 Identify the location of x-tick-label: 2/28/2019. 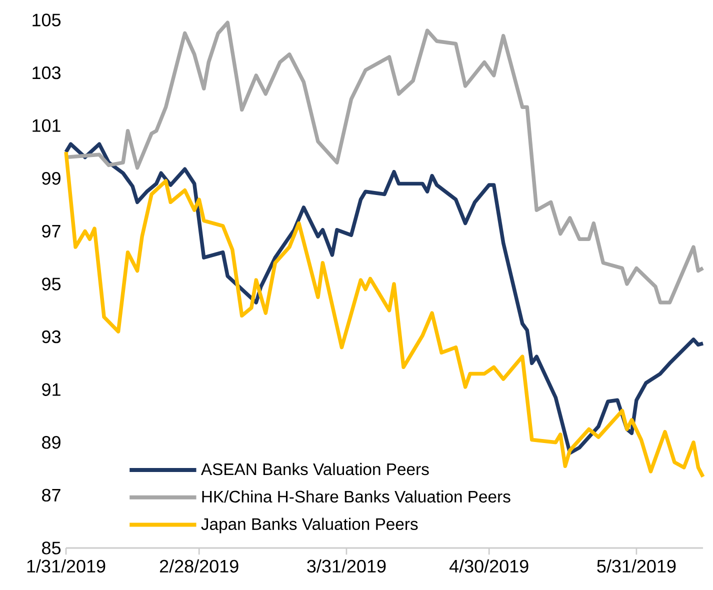
(199, 566).